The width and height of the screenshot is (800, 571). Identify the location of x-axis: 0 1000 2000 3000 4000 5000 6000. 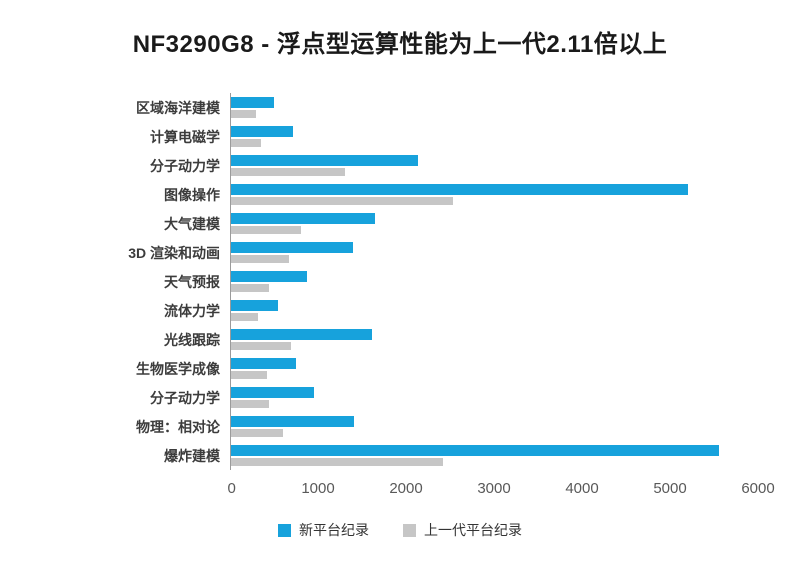
(500, 489).